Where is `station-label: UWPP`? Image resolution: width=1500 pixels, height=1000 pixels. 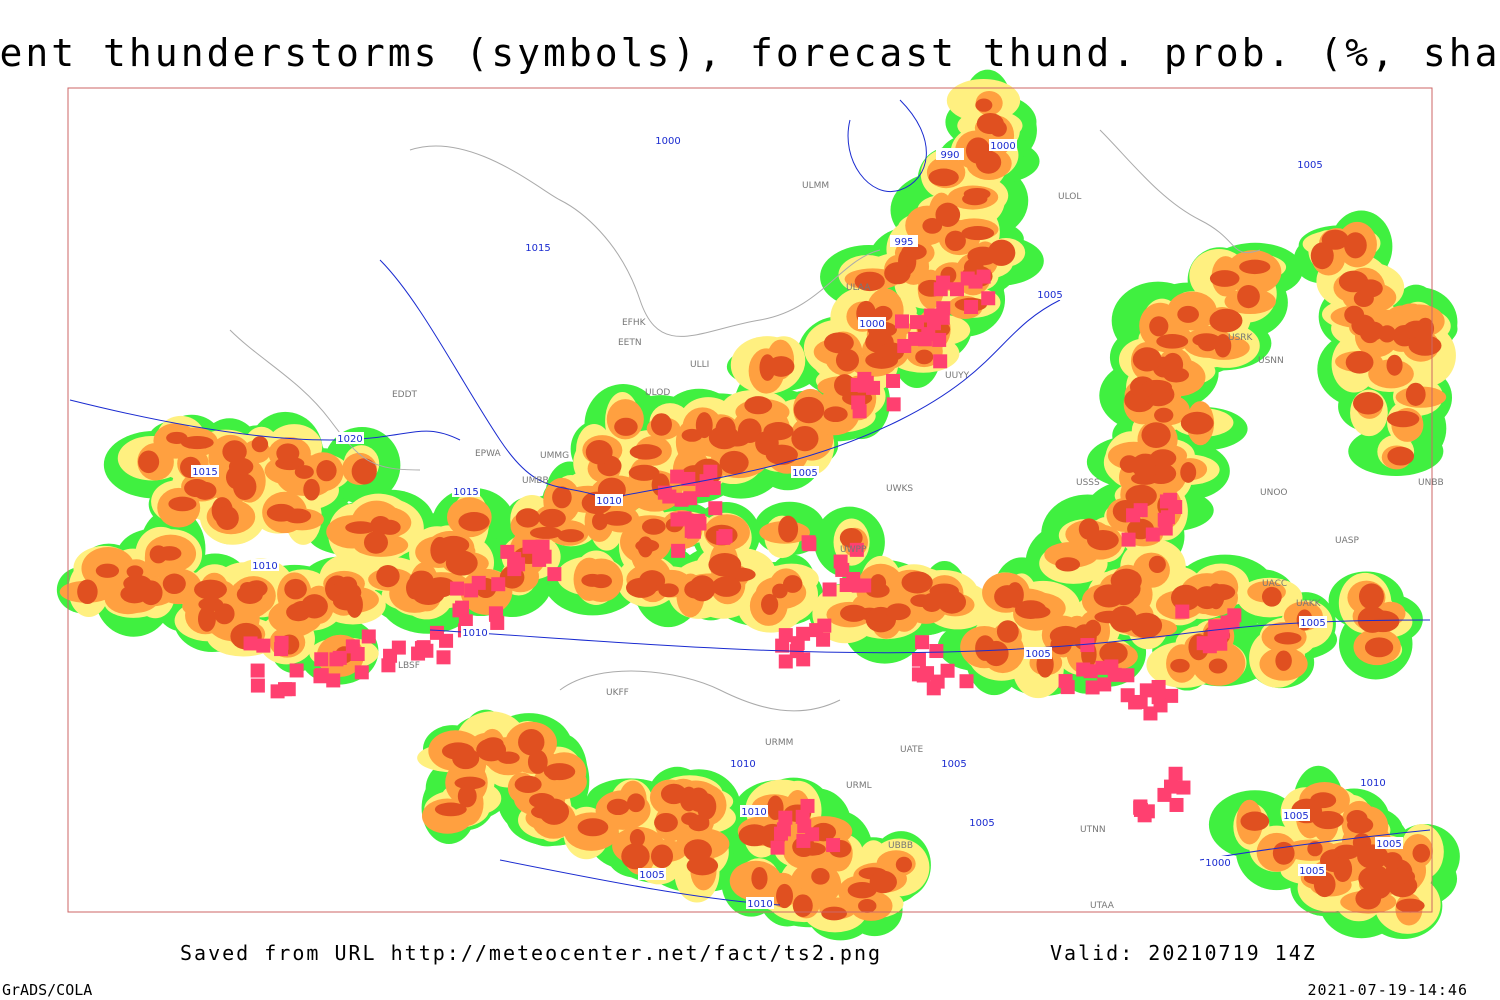
station-label: UWPP is located at coordinates (853, 550).